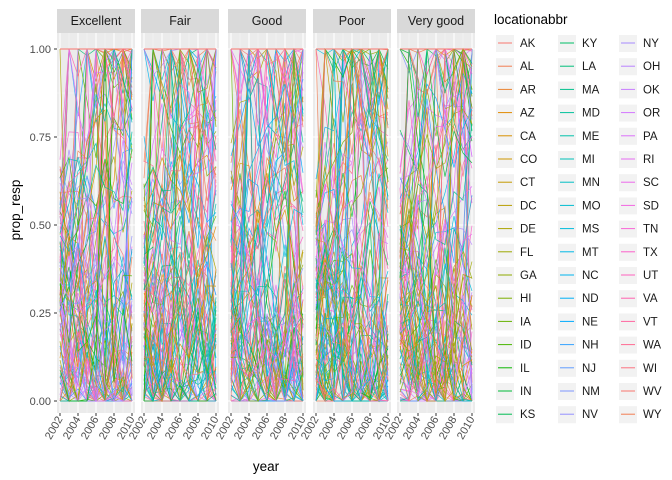 Image resolution: width=672 pixels, height=480 pixels. Describe the element at coordinates (638, 136) in the screenshot. I see `legend-item: PA` at that location.